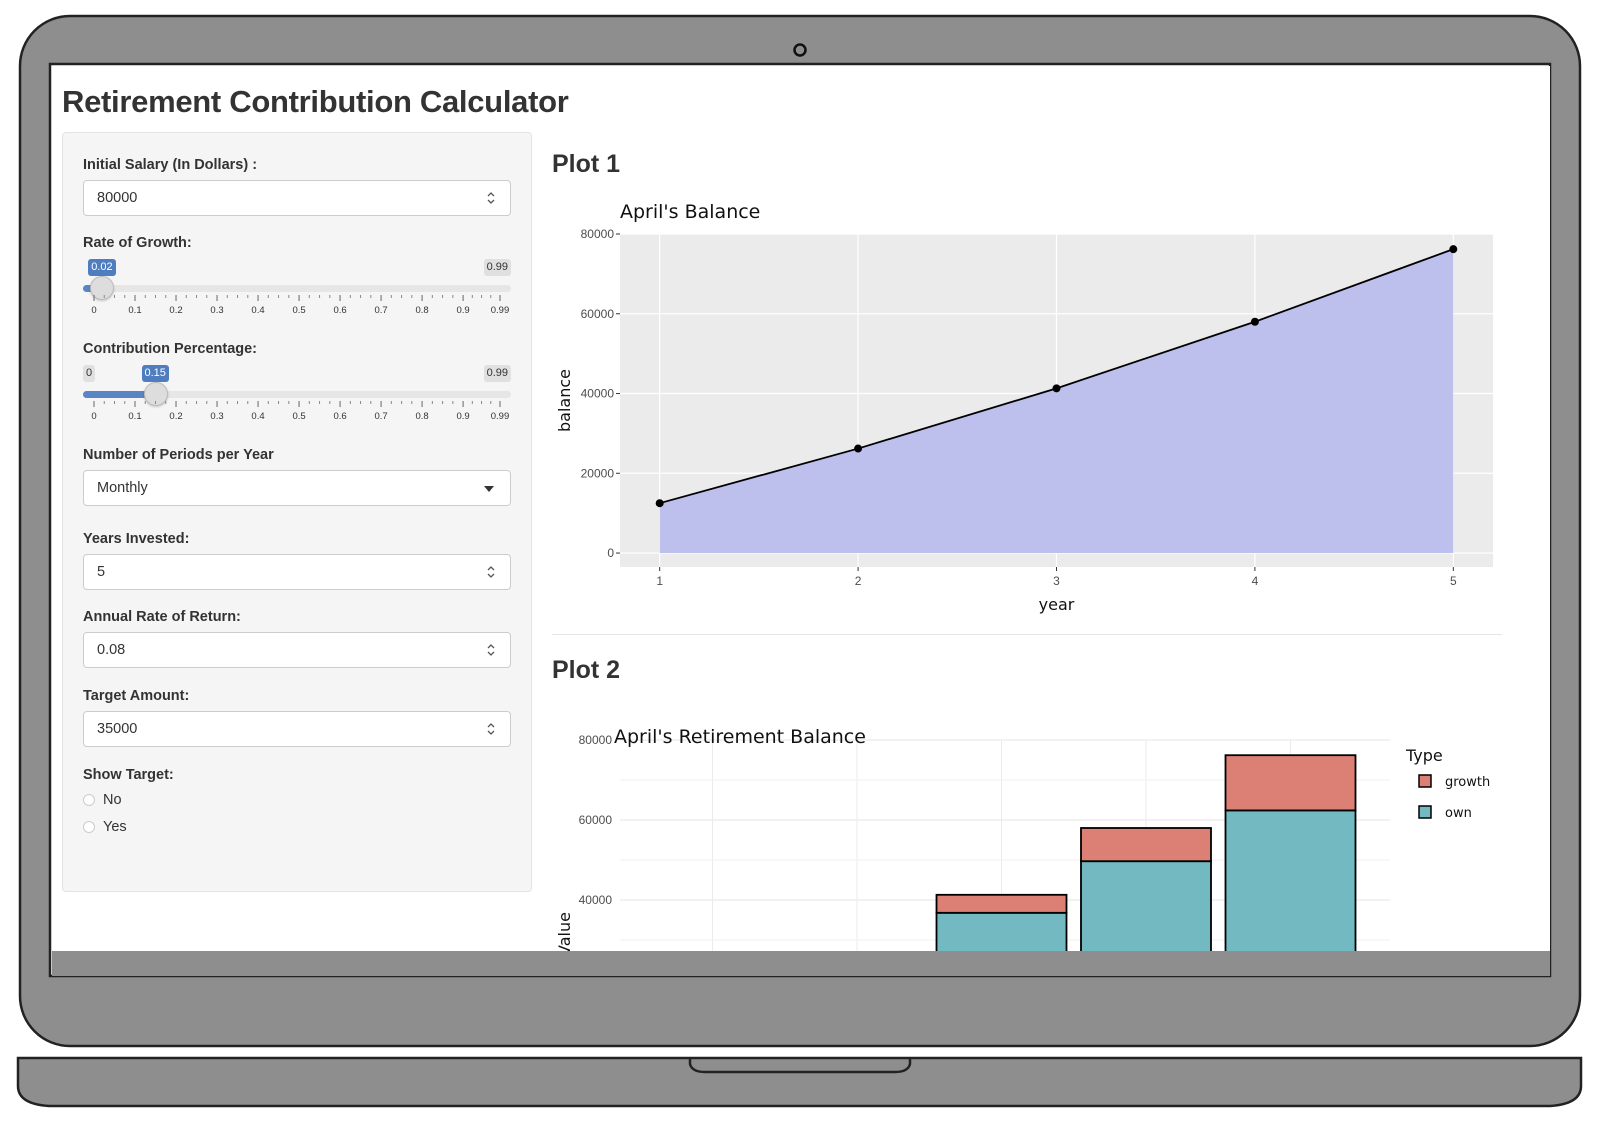 This screenshot has height=1123, width=1599. Describe the element at coordinates (111, 650) in the screenshot. I see `return-value: 0.08` at that location.